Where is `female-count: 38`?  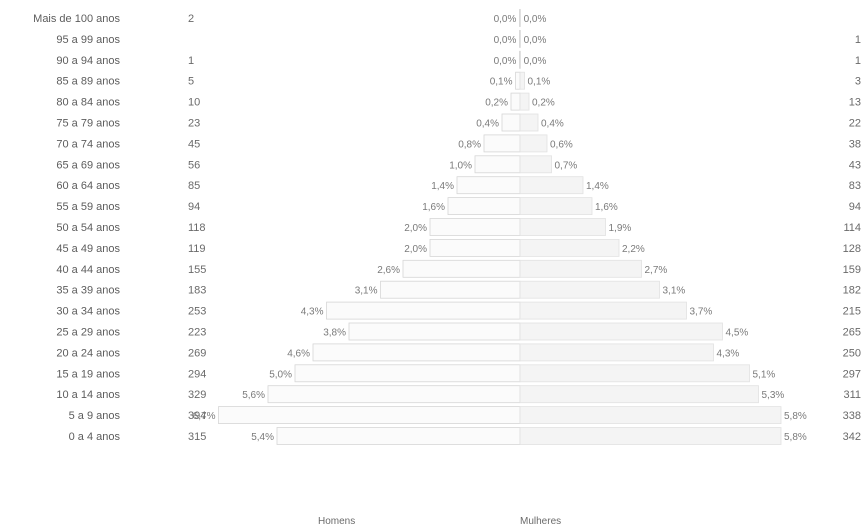
female-count: 38 is located at coordinates (855, 144).